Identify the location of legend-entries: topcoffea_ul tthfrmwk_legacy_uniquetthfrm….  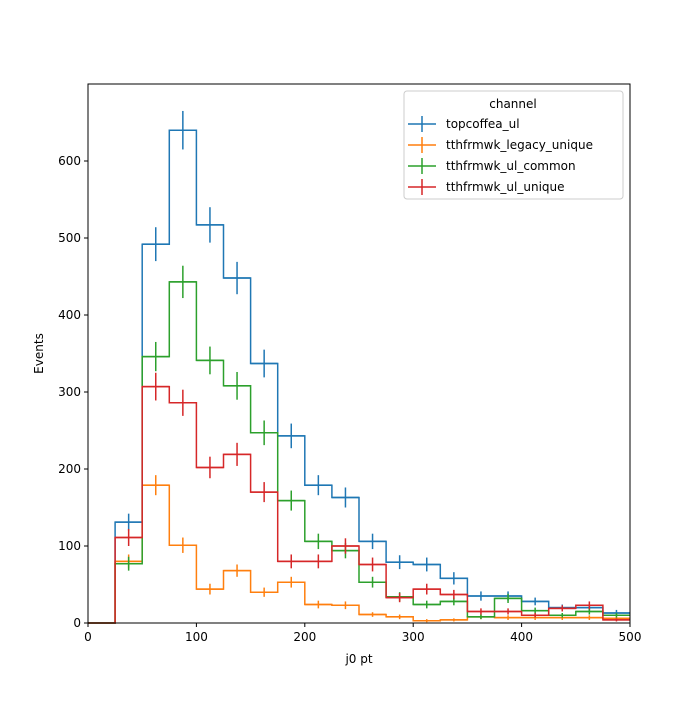
(500, 155).